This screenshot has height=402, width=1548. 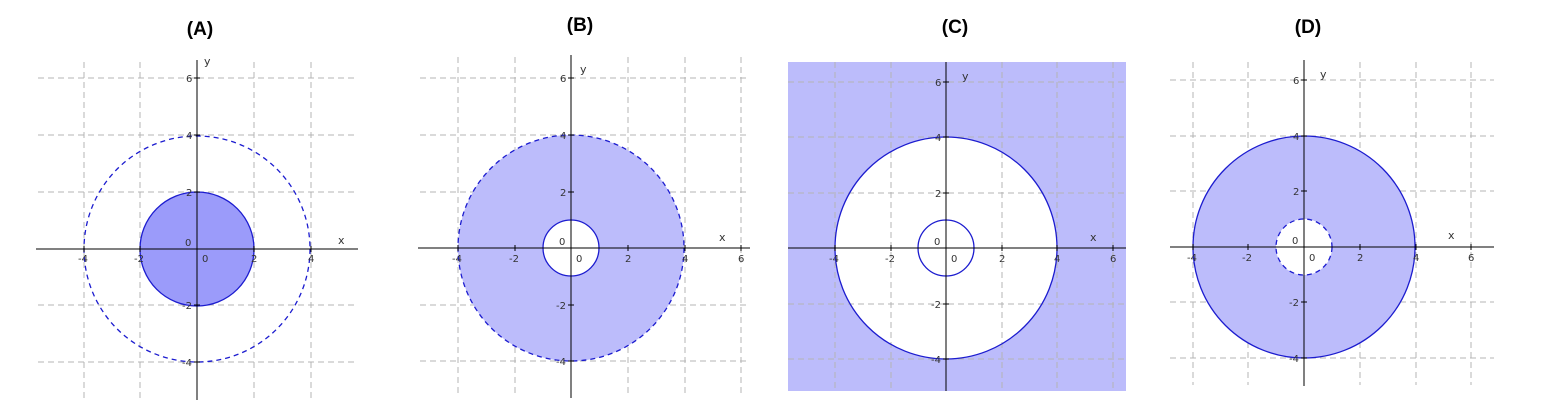 I want to click on panel-title: (D), so click(x=1308, y=27).